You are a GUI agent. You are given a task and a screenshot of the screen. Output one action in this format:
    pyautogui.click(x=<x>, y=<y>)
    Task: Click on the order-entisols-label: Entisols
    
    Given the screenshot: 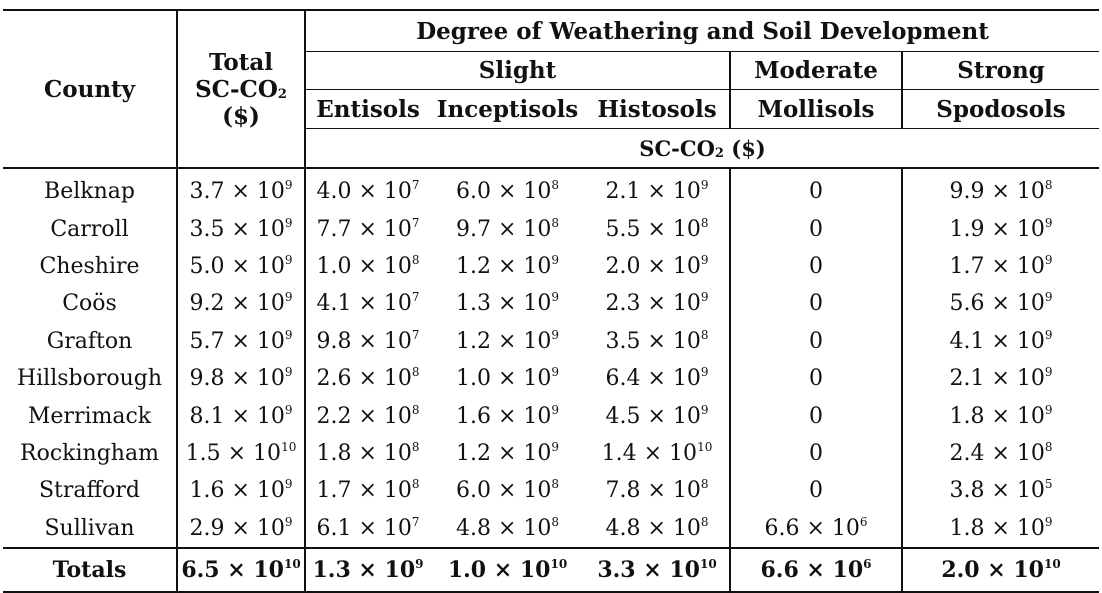 What is the action you would take?
    pyautogui.click(x=368, y=109)
    